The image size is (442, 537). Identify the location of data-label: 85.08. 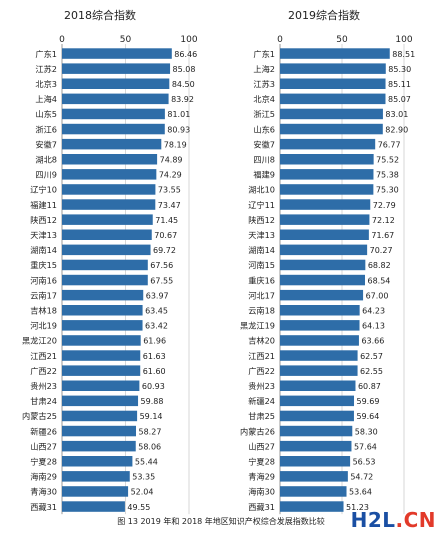
(184, 69).